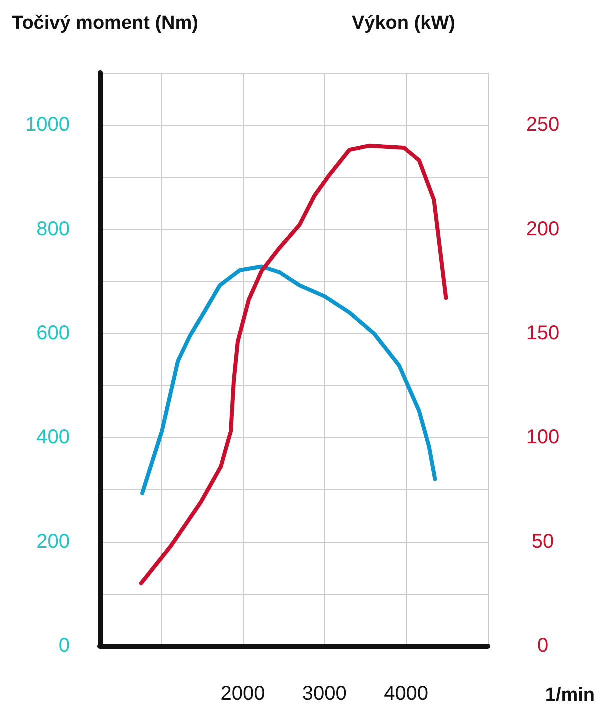 This screenshot has height=707, width=607. What do you see at coordinates (324, 694) in the screenshot?
I see `x-tick-label: 3000` at bounding box center [324, 694].